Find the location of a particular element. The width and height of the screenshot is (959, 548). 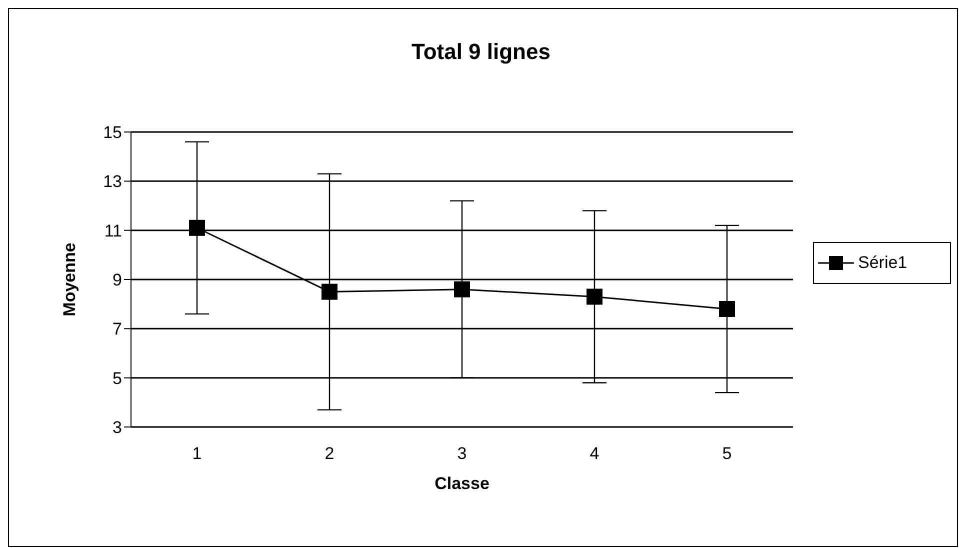

x-tick-label: 5 is located at coordinates (727, 454).